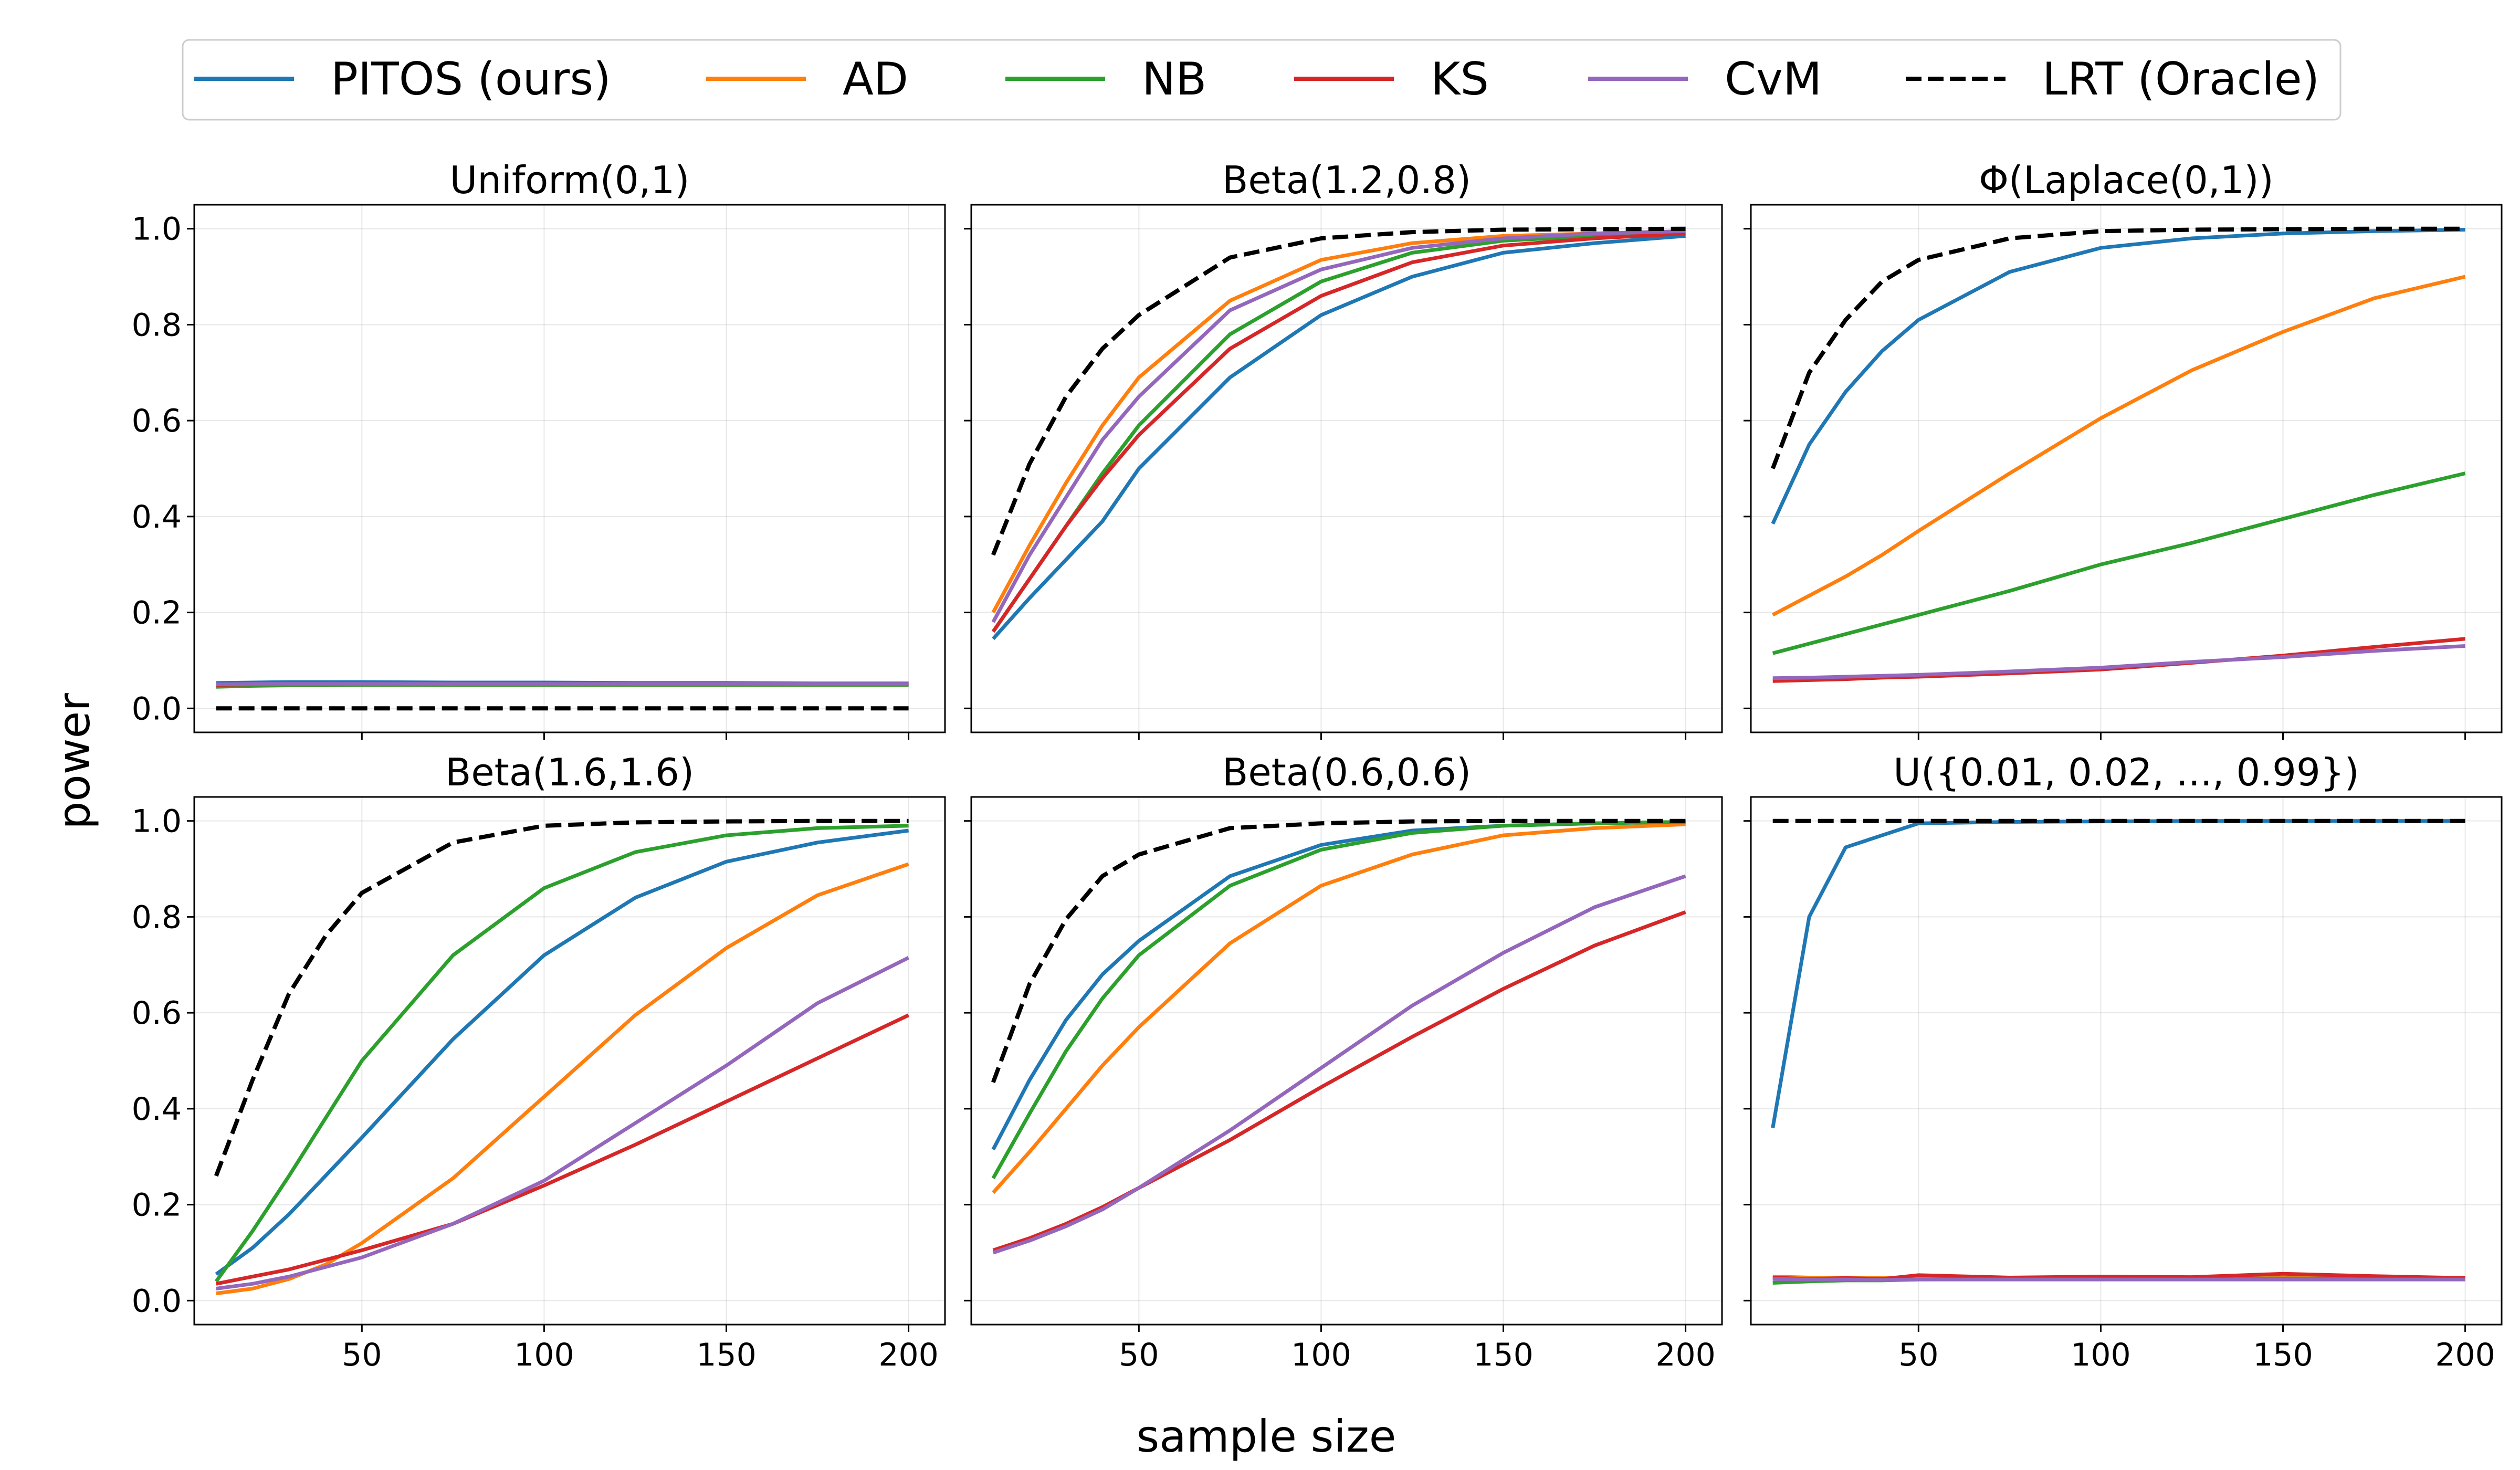 This screenshot has width=2520, height=1470. I want to click on legend-label-ad: AD, so click(875, 79).